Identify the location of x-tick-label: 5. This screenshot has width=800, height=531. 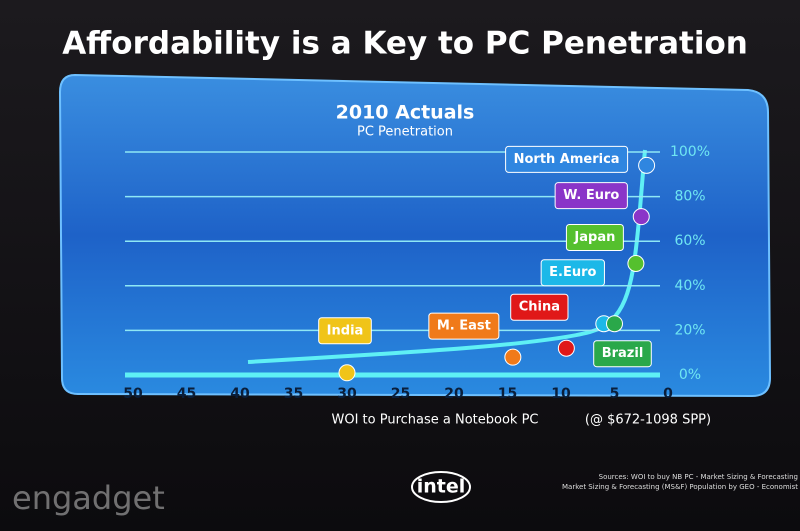
(615, 394).